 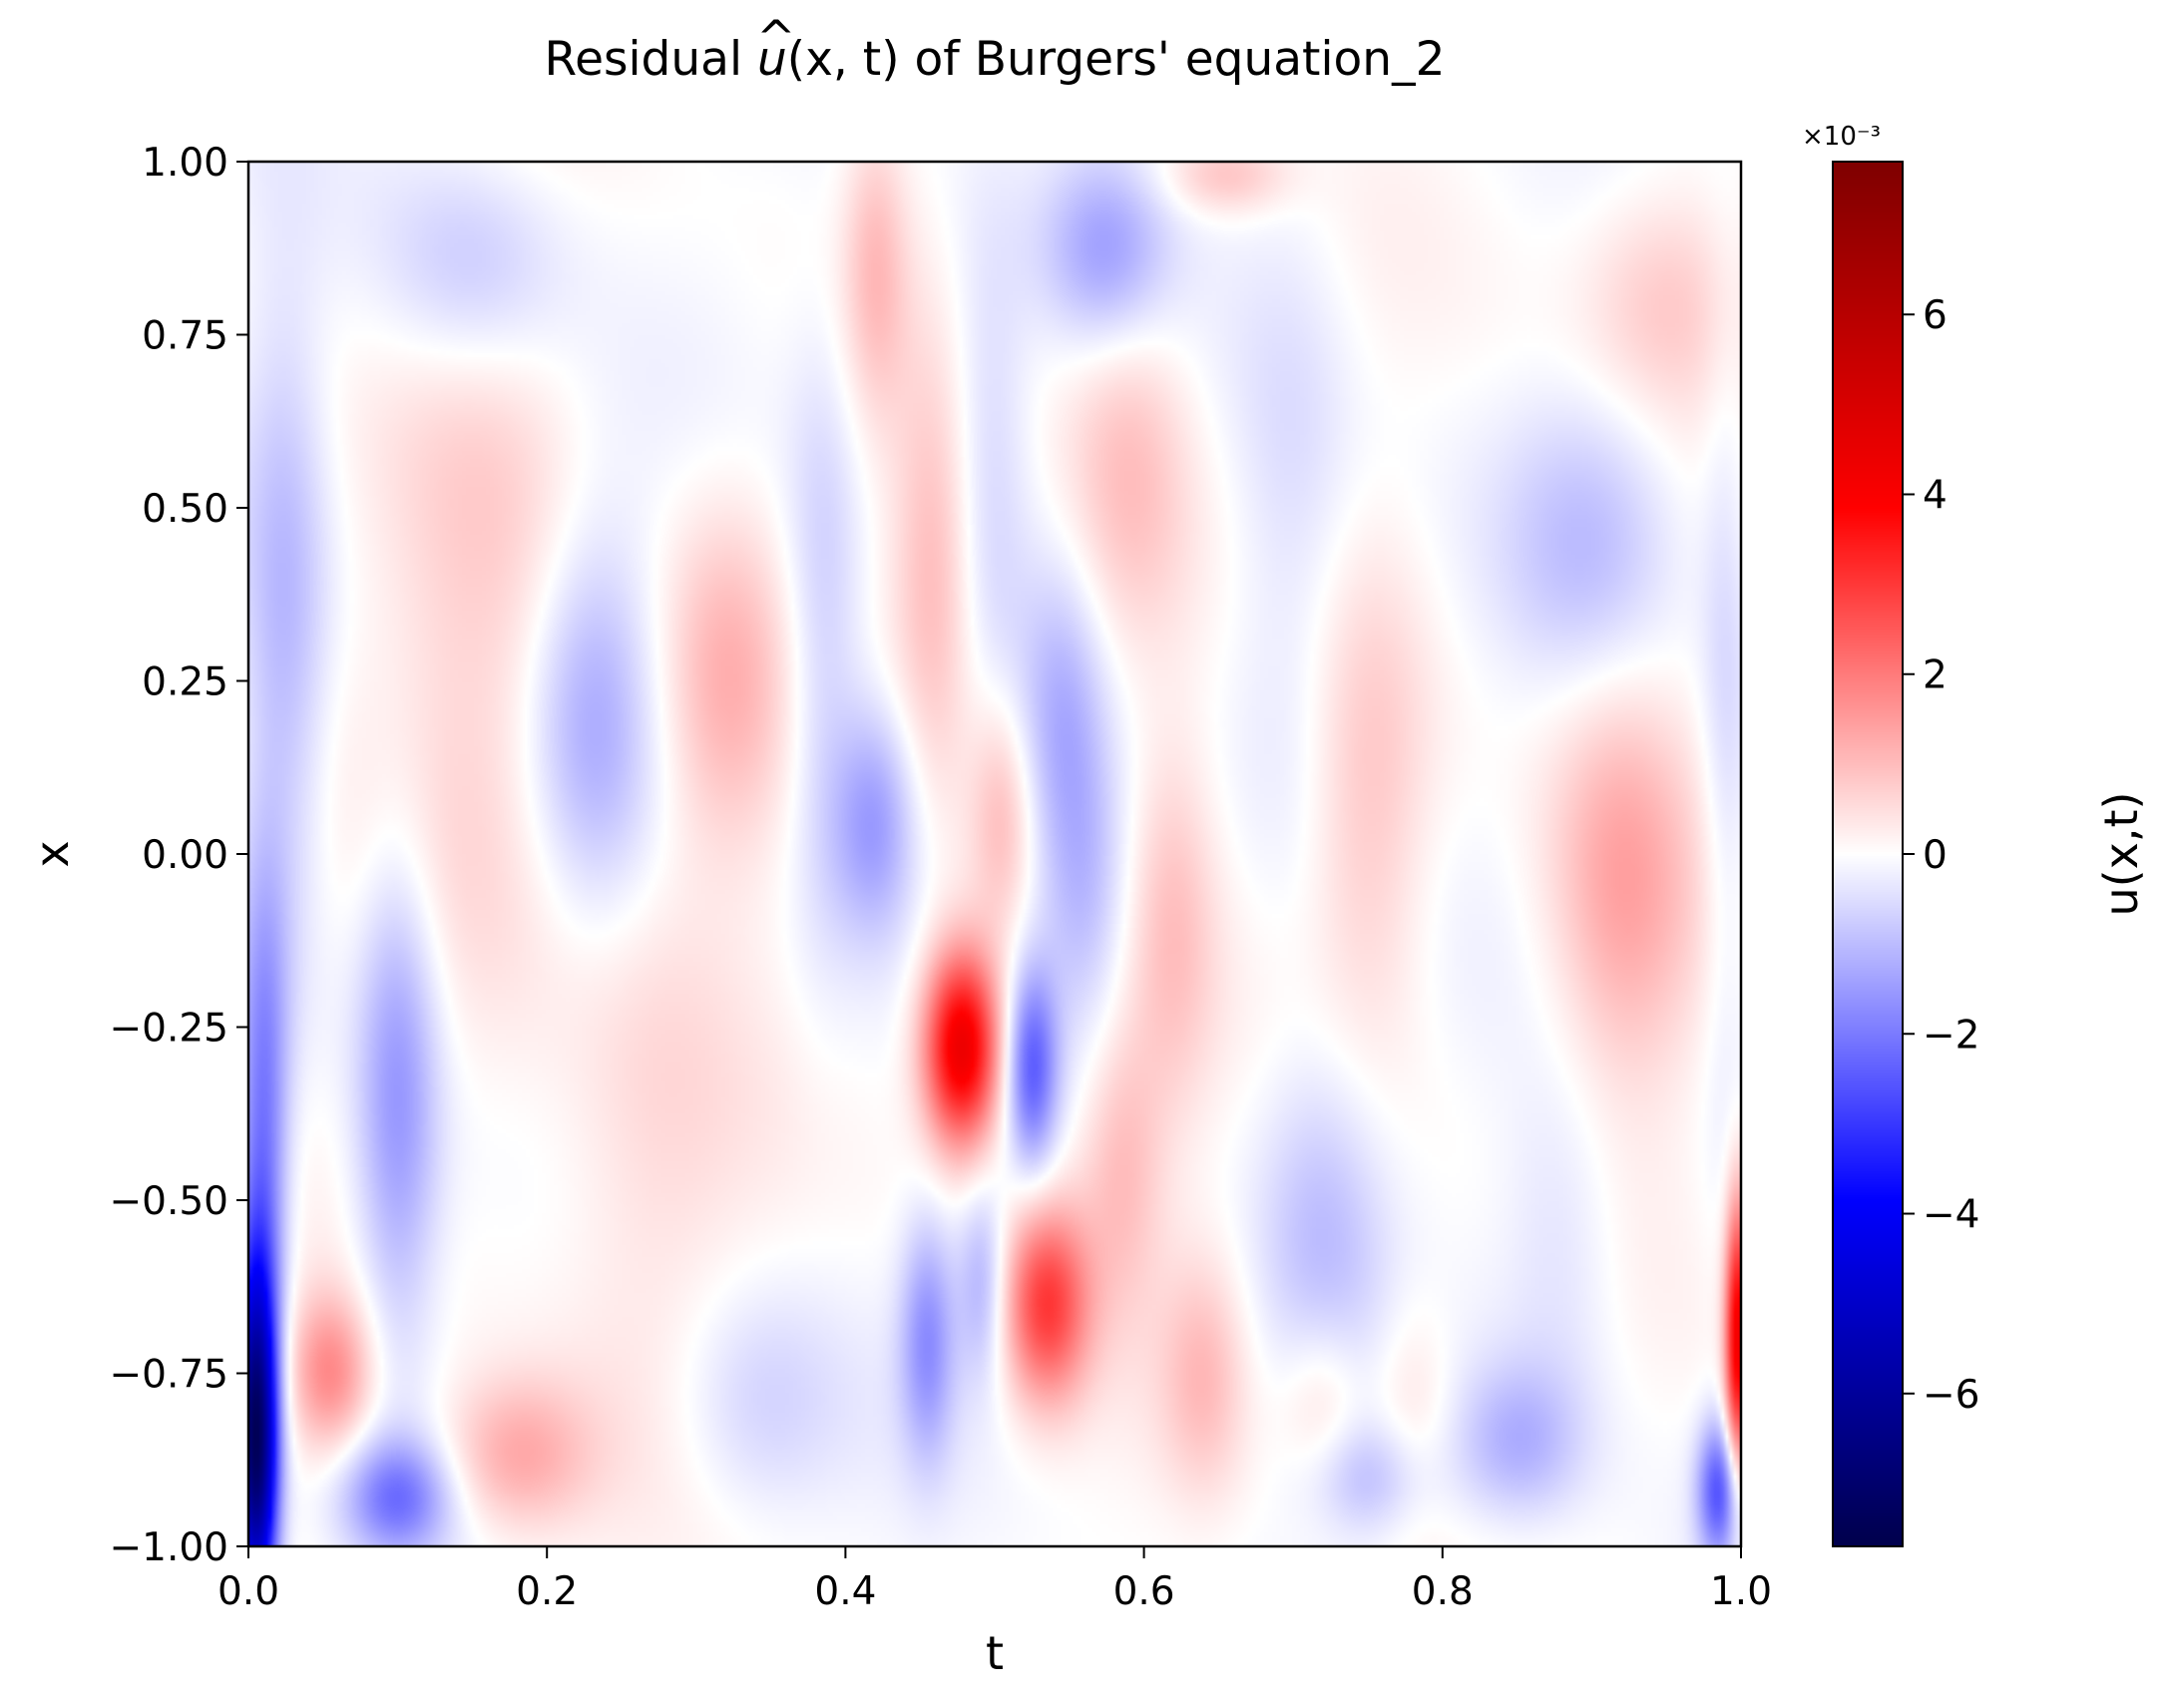 I want to click on chart-title: Residual u(x, t) of Burgers' equation_2, so click(x=995, y=59).